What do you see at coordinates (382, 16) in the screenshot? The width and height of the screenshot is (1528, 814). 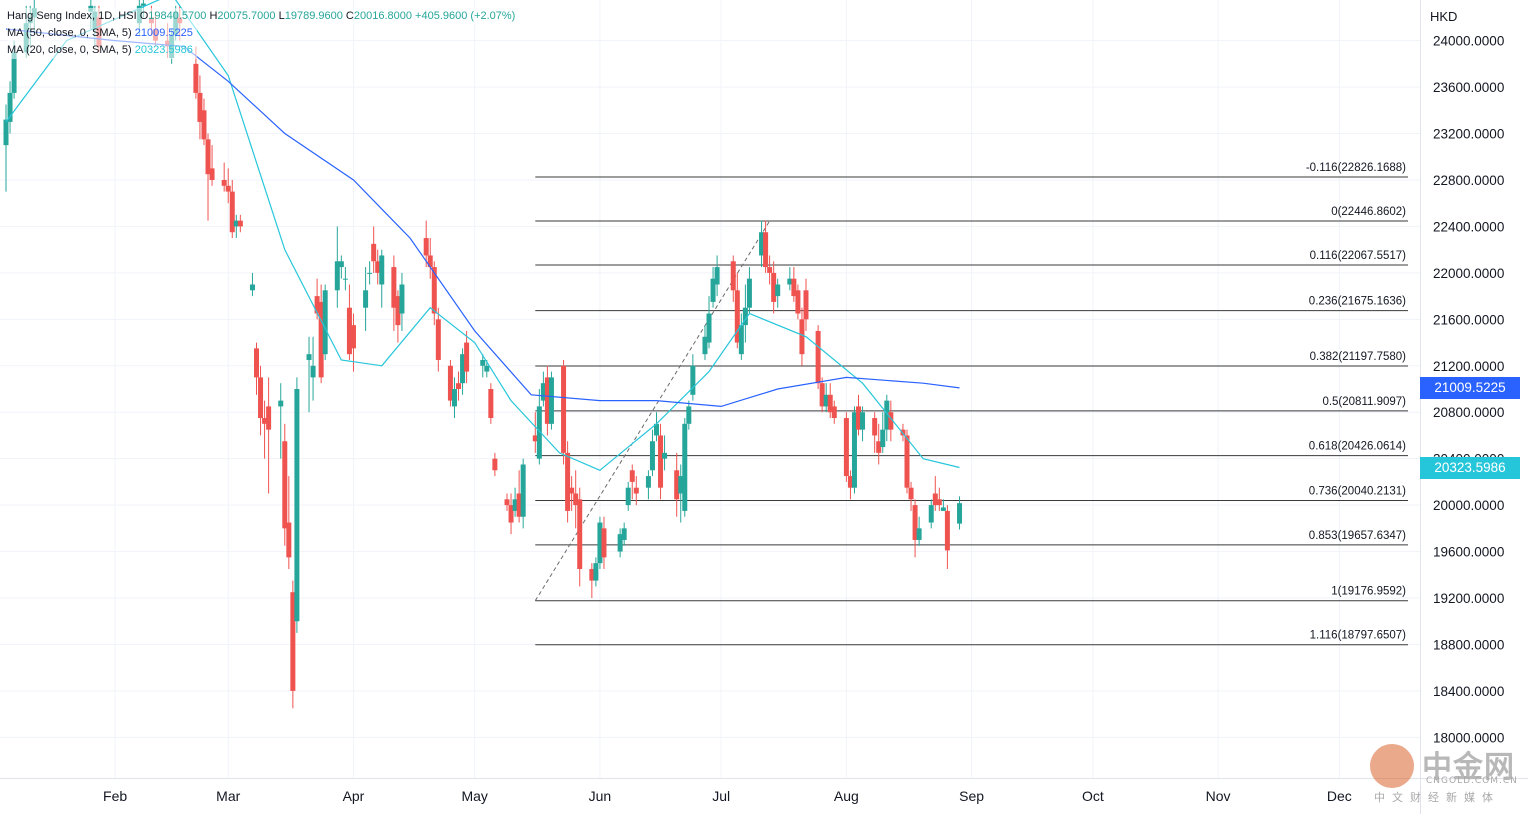 I see `close-value: 20016.8000` at bounding box center [382, 16].